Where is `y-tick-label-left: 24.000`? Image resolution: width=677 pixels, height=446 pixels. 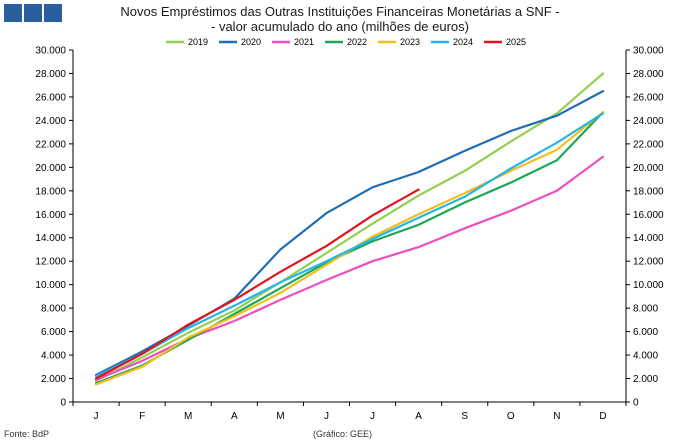
y-tick-label-left: 24.000 is located at coordinates (50, 121).